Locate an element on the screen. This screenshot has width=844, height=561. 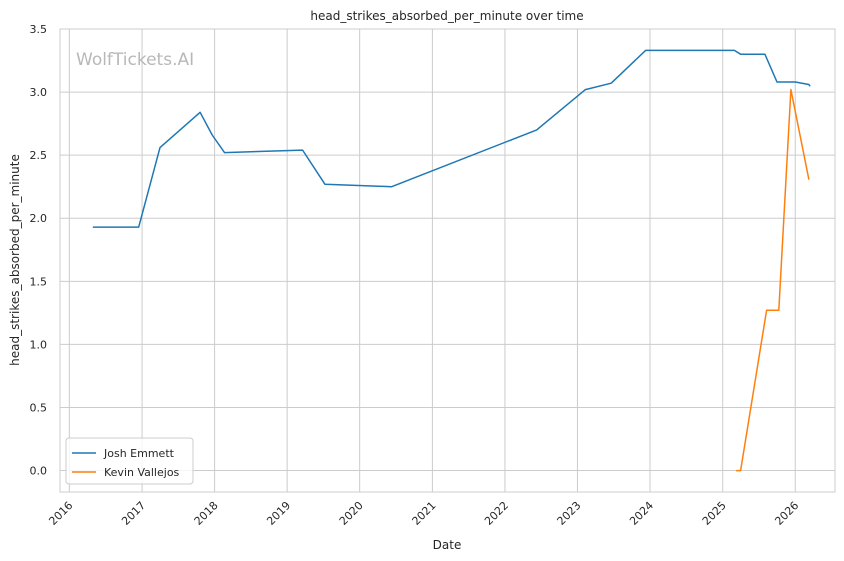
y-tick-label: 1.0 is located at coordinates (39, 344).